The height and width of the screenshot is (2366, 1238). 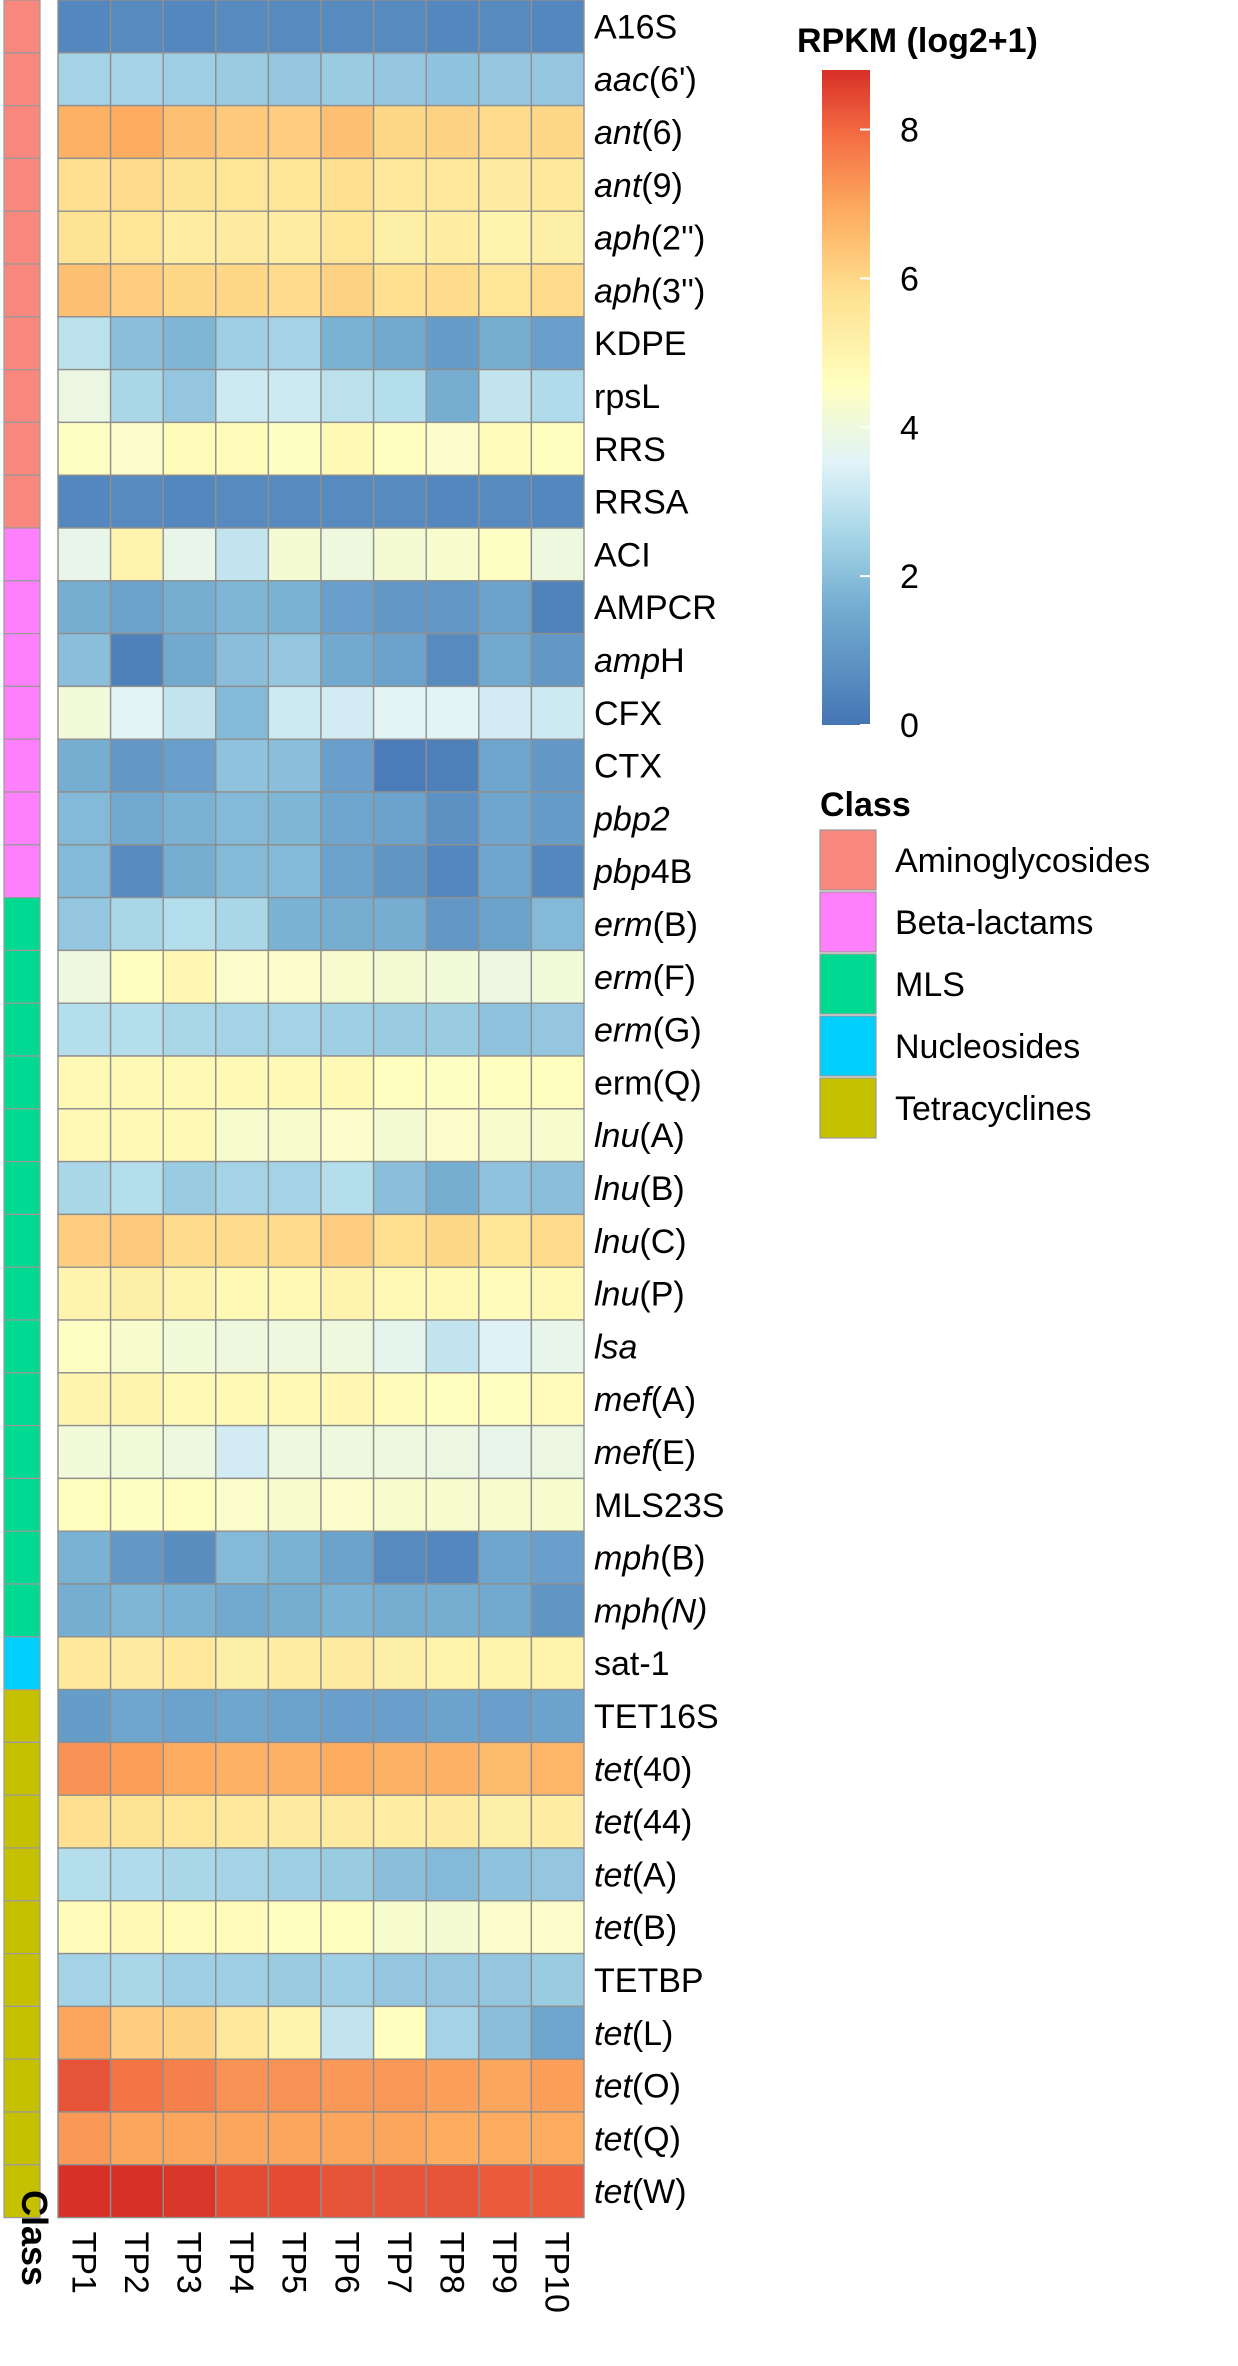 I want to click on row-label: lnu(C), so click(x=640, y=1242).